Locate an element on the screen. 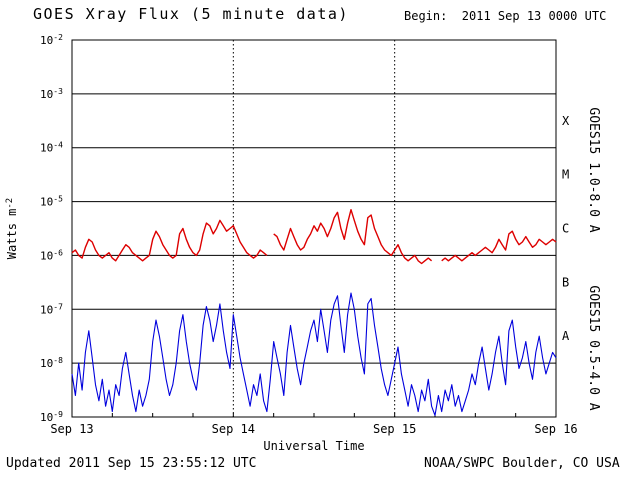  flare-class-label: C is located at coordinates (565, 229).